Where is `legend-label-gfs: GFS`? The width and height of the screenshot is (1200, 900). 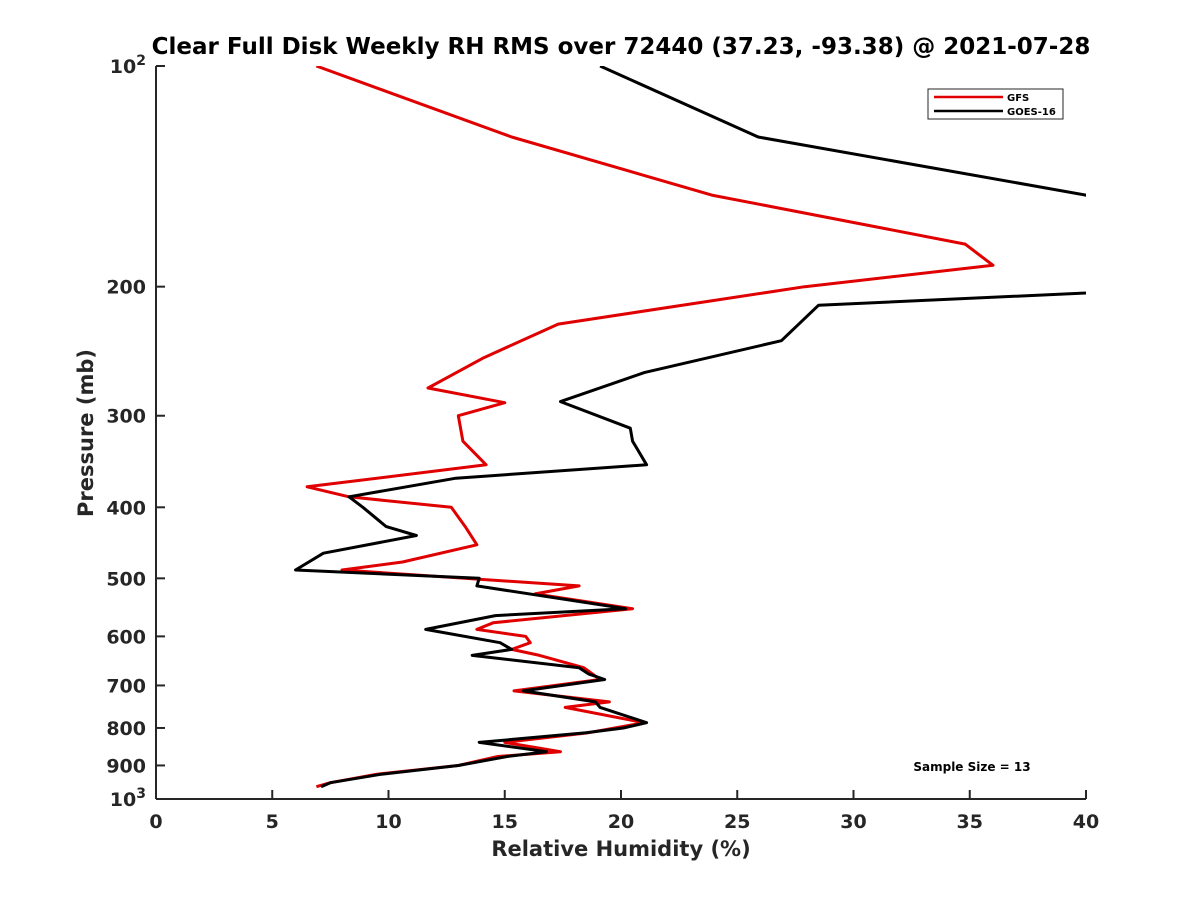
legend-label-gfs: GFS is located at coordinates (1018, 98).